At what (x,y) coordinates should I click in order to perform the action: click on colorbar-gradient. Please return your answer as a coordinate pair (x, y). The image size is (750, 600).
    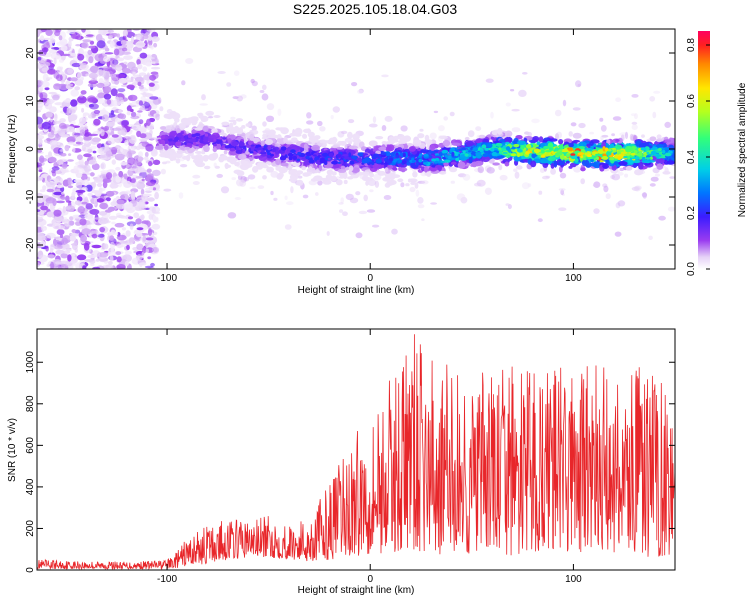
    Looking at the image, I should click on (704, 150).